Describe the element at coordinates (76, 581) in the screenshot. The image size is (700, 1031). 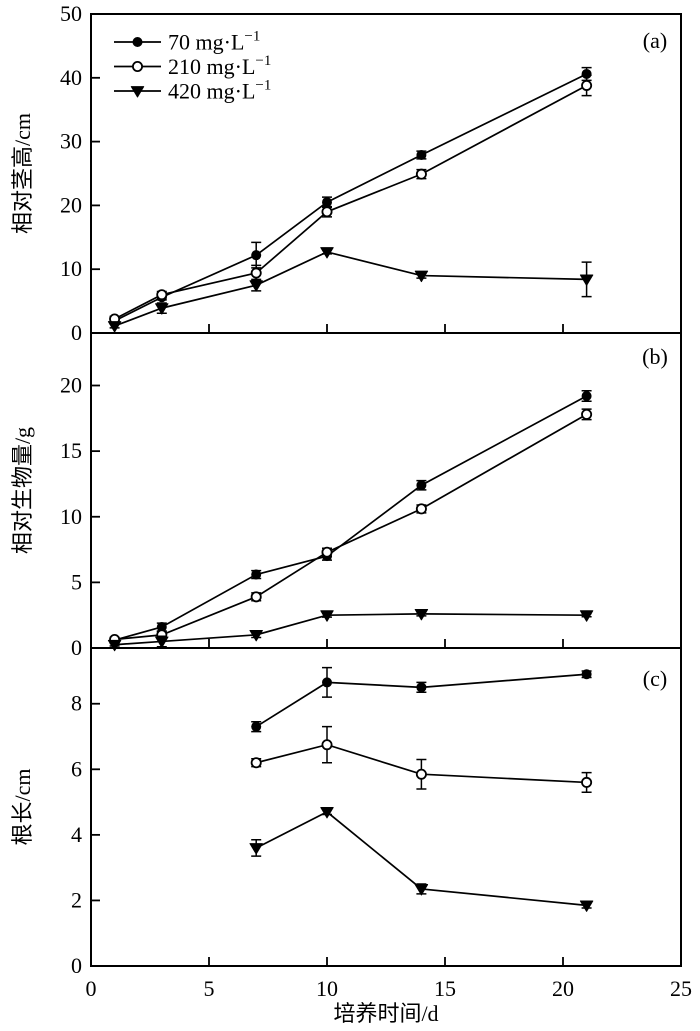
I see `y-tick-label: 5` at that location.